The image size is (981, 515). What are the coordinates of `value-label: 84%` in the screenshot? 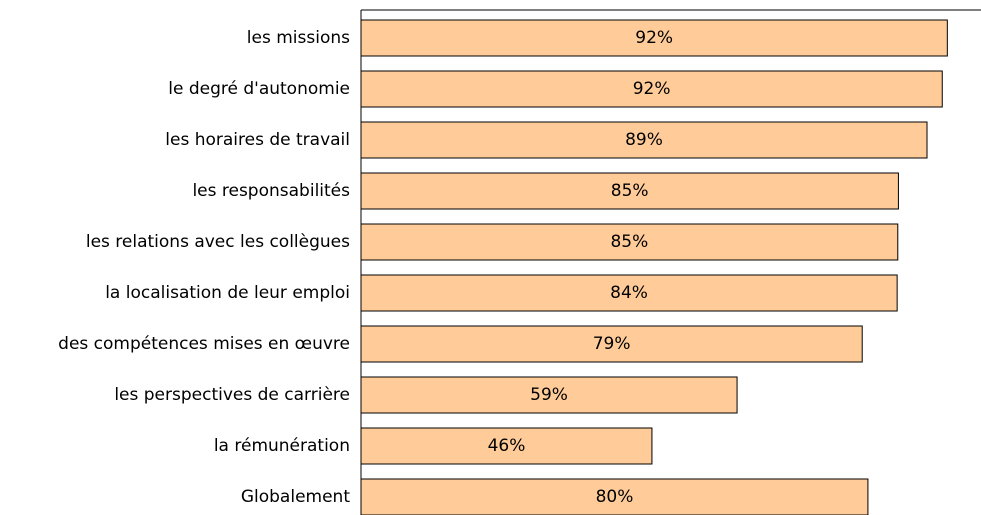 It's located at (629, 293).